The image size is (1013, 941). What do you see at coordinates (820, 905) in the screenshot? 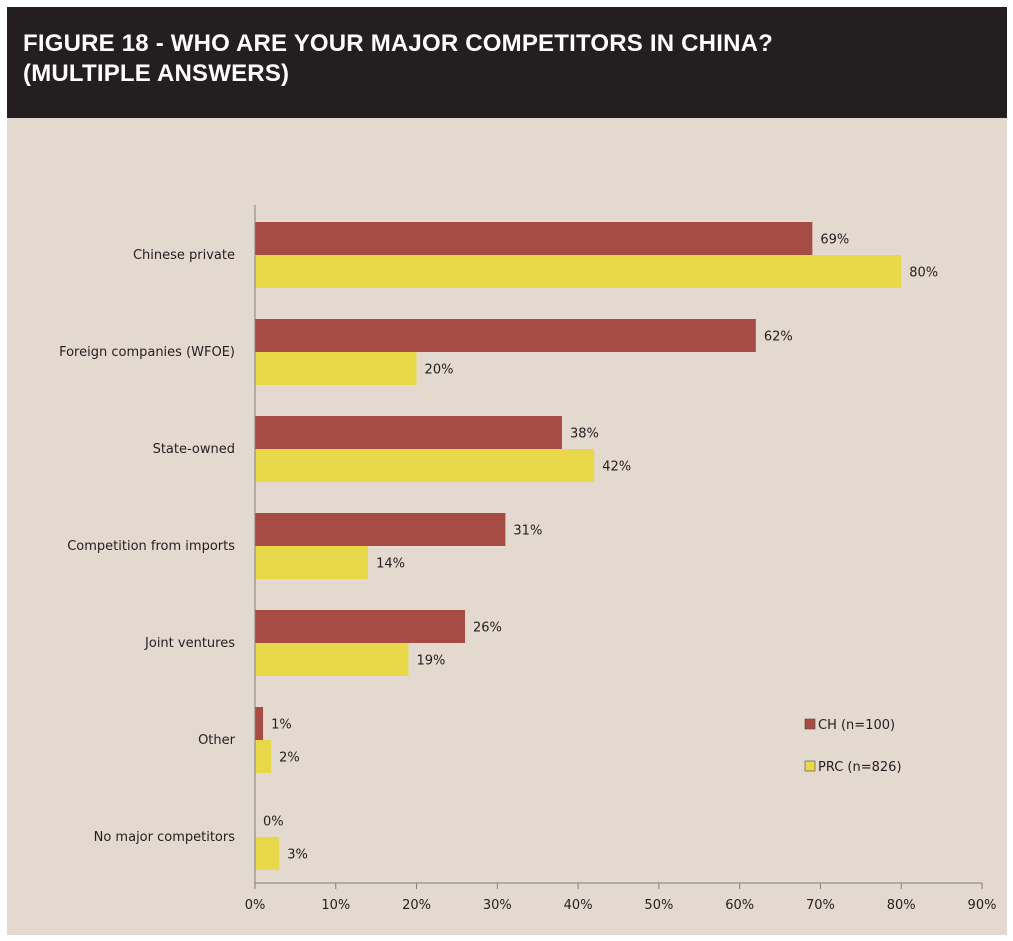
I see `x-tick-label: 70%` at bounding box center [820, 905].